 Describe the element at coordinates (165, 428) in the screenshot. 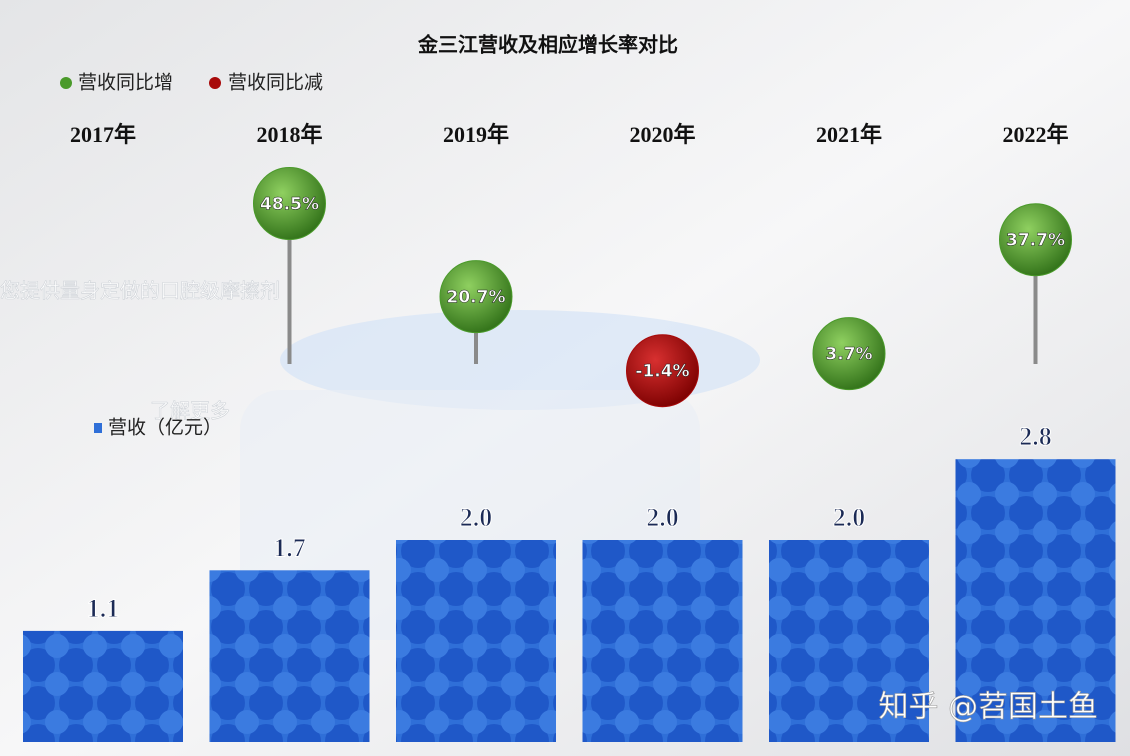

I see `legend-label: 营收（亿元）` at that location.